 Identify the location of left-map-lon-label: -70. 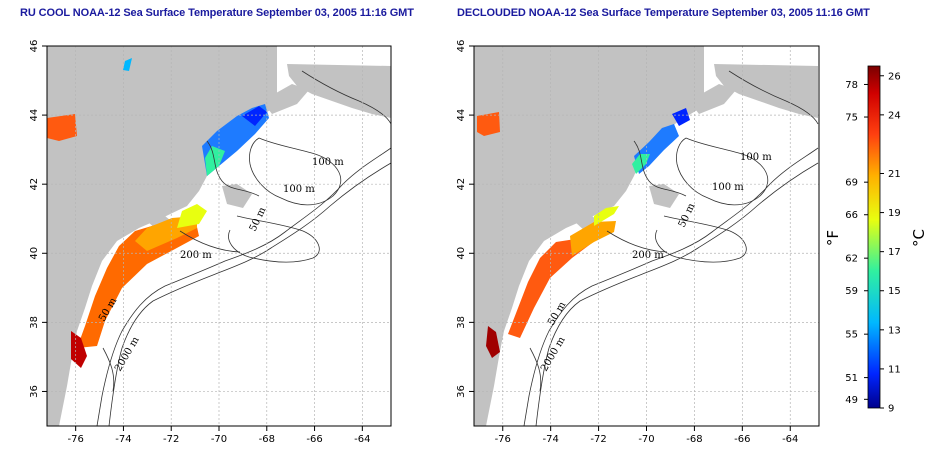
(219, 439).